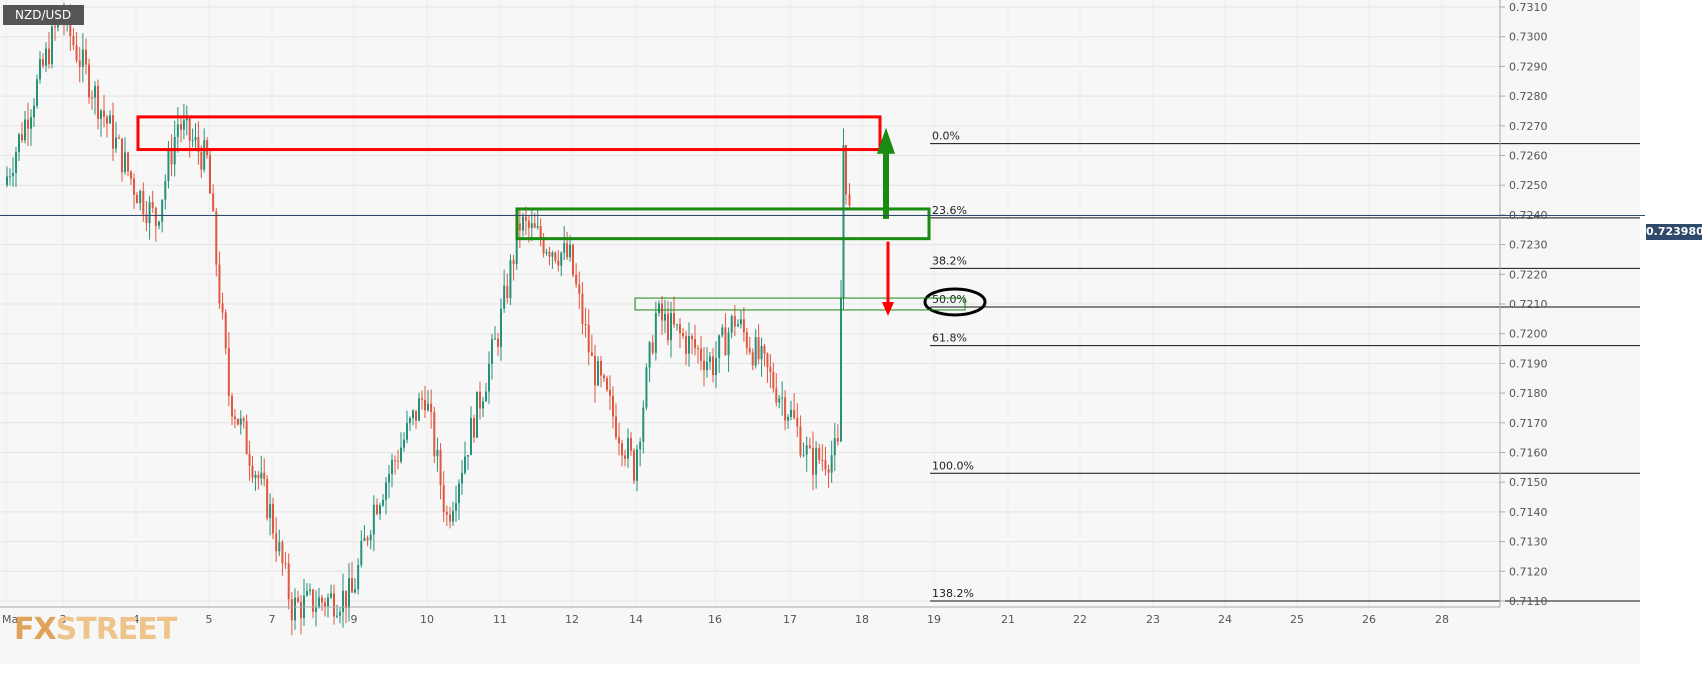 The height and width of the screenshot is (687, 1707). What do you see at coordinates (35, 629) in the screenshot?
I see `watermark-part1: FX` at bounding box center [35, 629].